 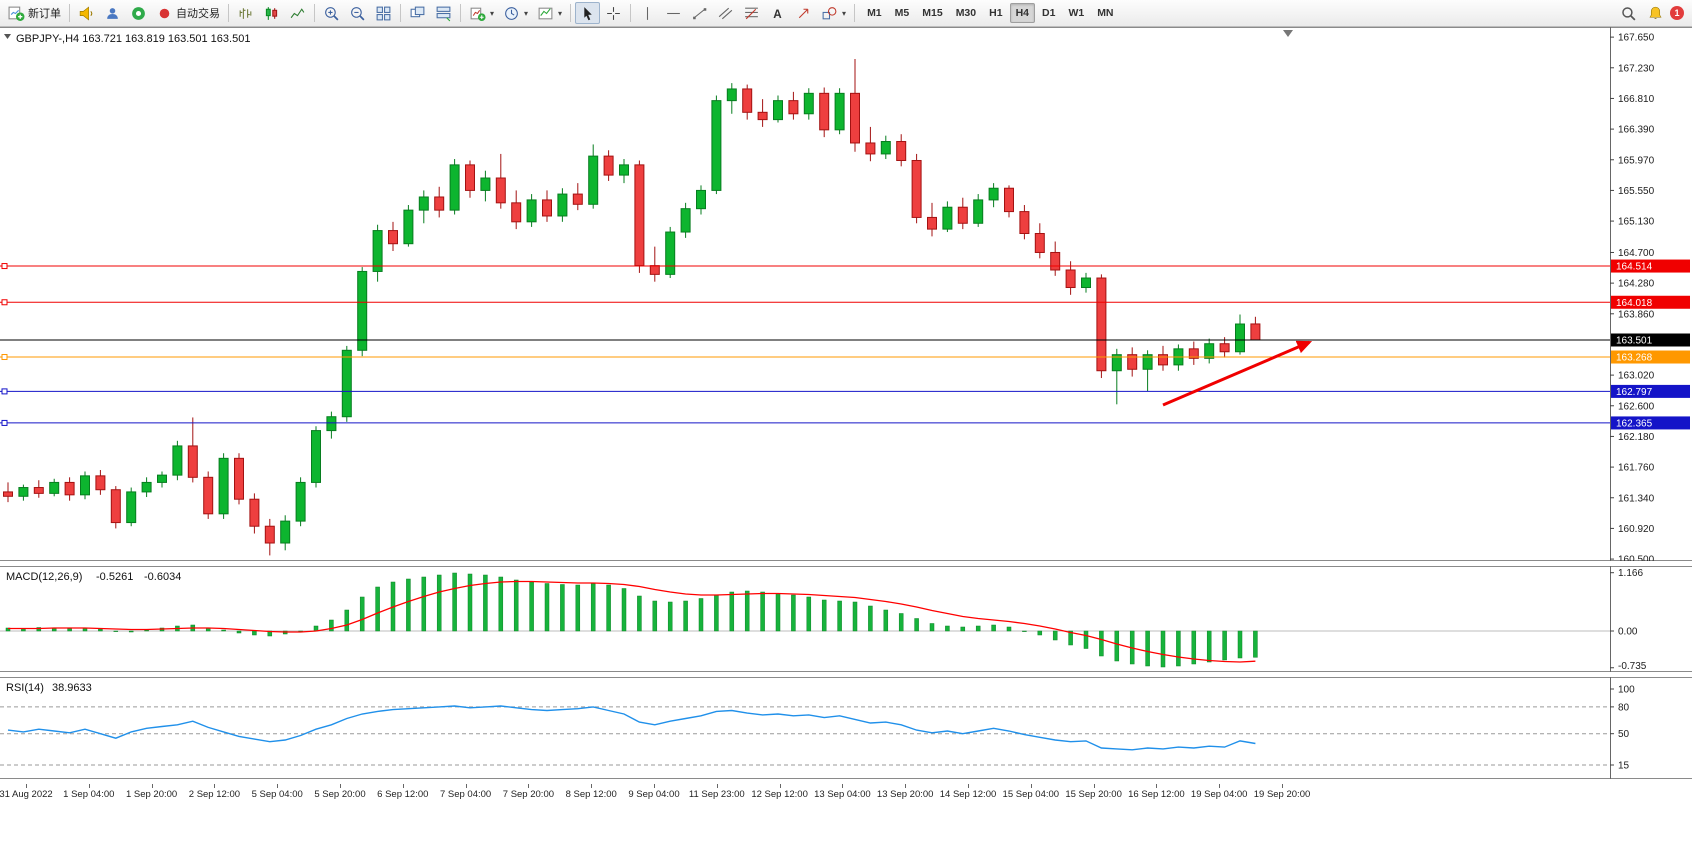 I want to click on indicators-button: ▾, so click(x=549, y=13).